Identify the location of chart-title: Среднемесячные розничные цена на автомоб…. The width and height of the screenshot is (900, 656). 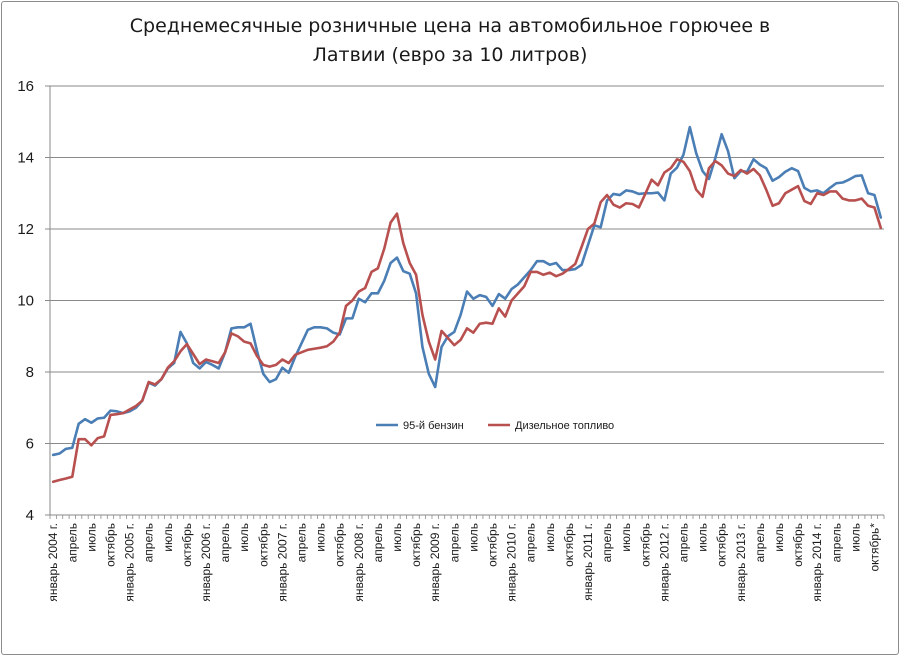
(450, 41).